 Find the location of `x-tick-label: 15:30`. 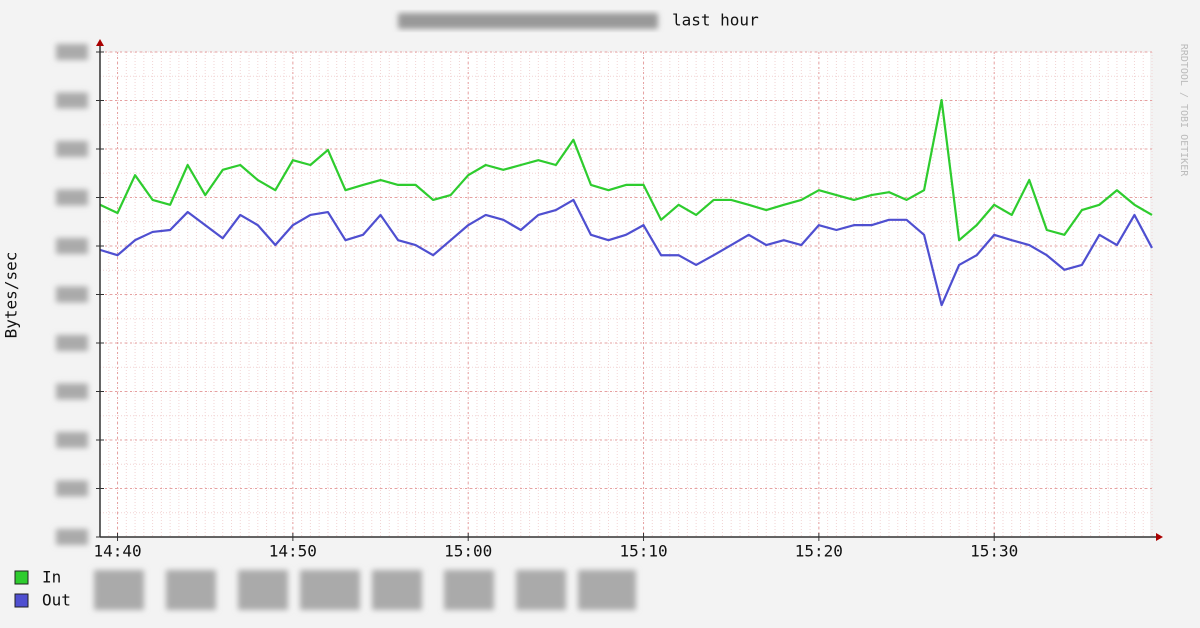

x-tick-label: 15:30 is located at coordinates (994, 551).